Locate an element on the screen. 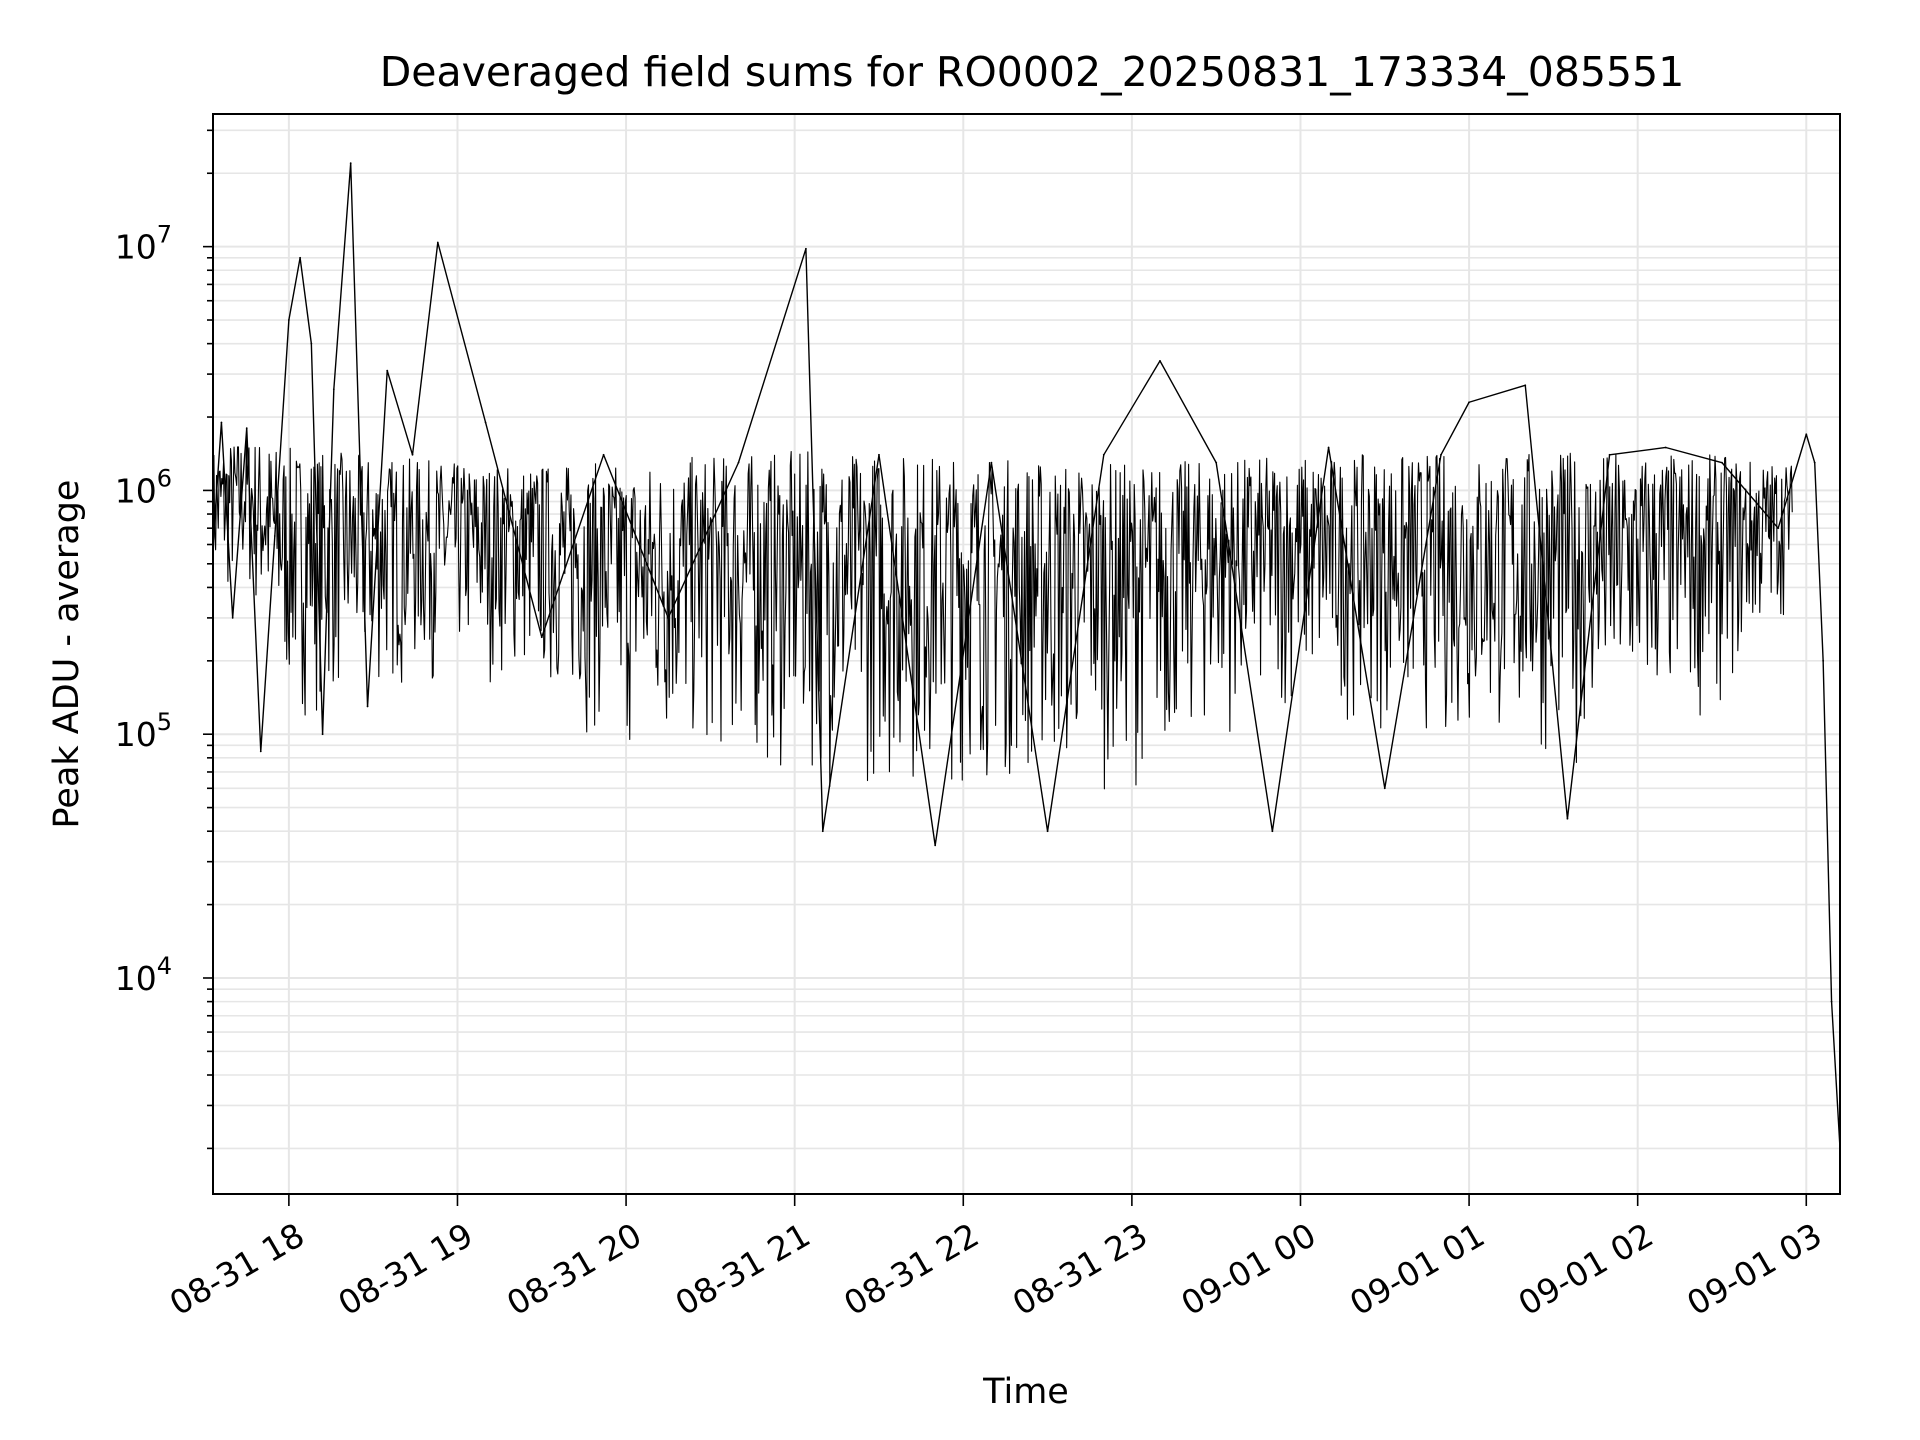 This screenshot has height=1440, width=1920. y-tick-label: 10⁶ is located at coordinates (143, 487).